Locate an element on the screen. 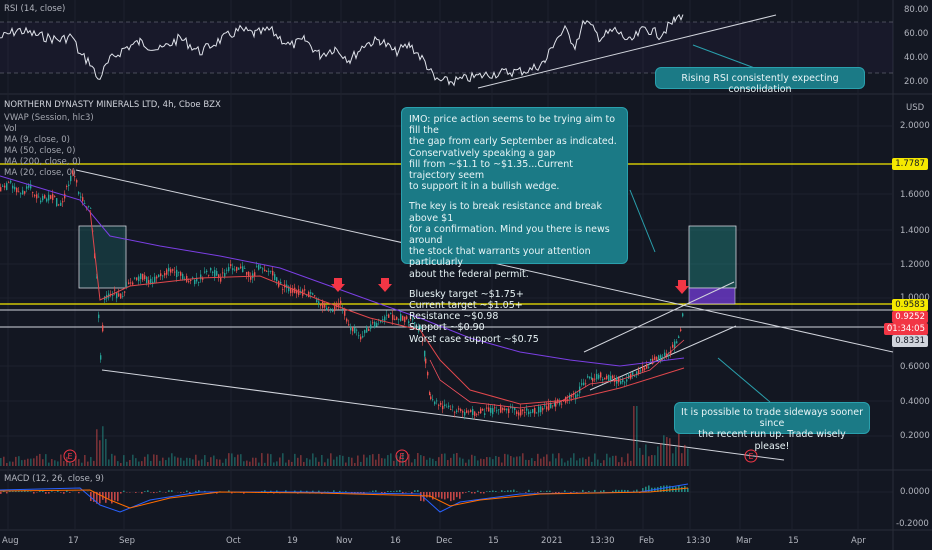 The width and height of the screenshot is (932, 550). callout-analysis-line: to support it in a bullish wedge. is located at coordinates (484, 187).